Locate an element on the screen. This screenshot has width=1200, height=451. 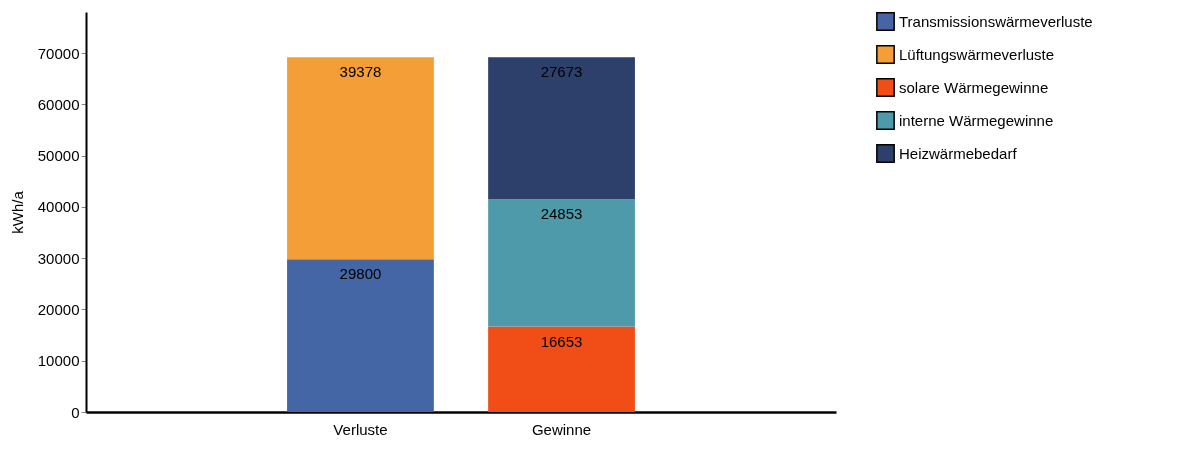
data-label: 27673 is located at coordinates (561, 72).